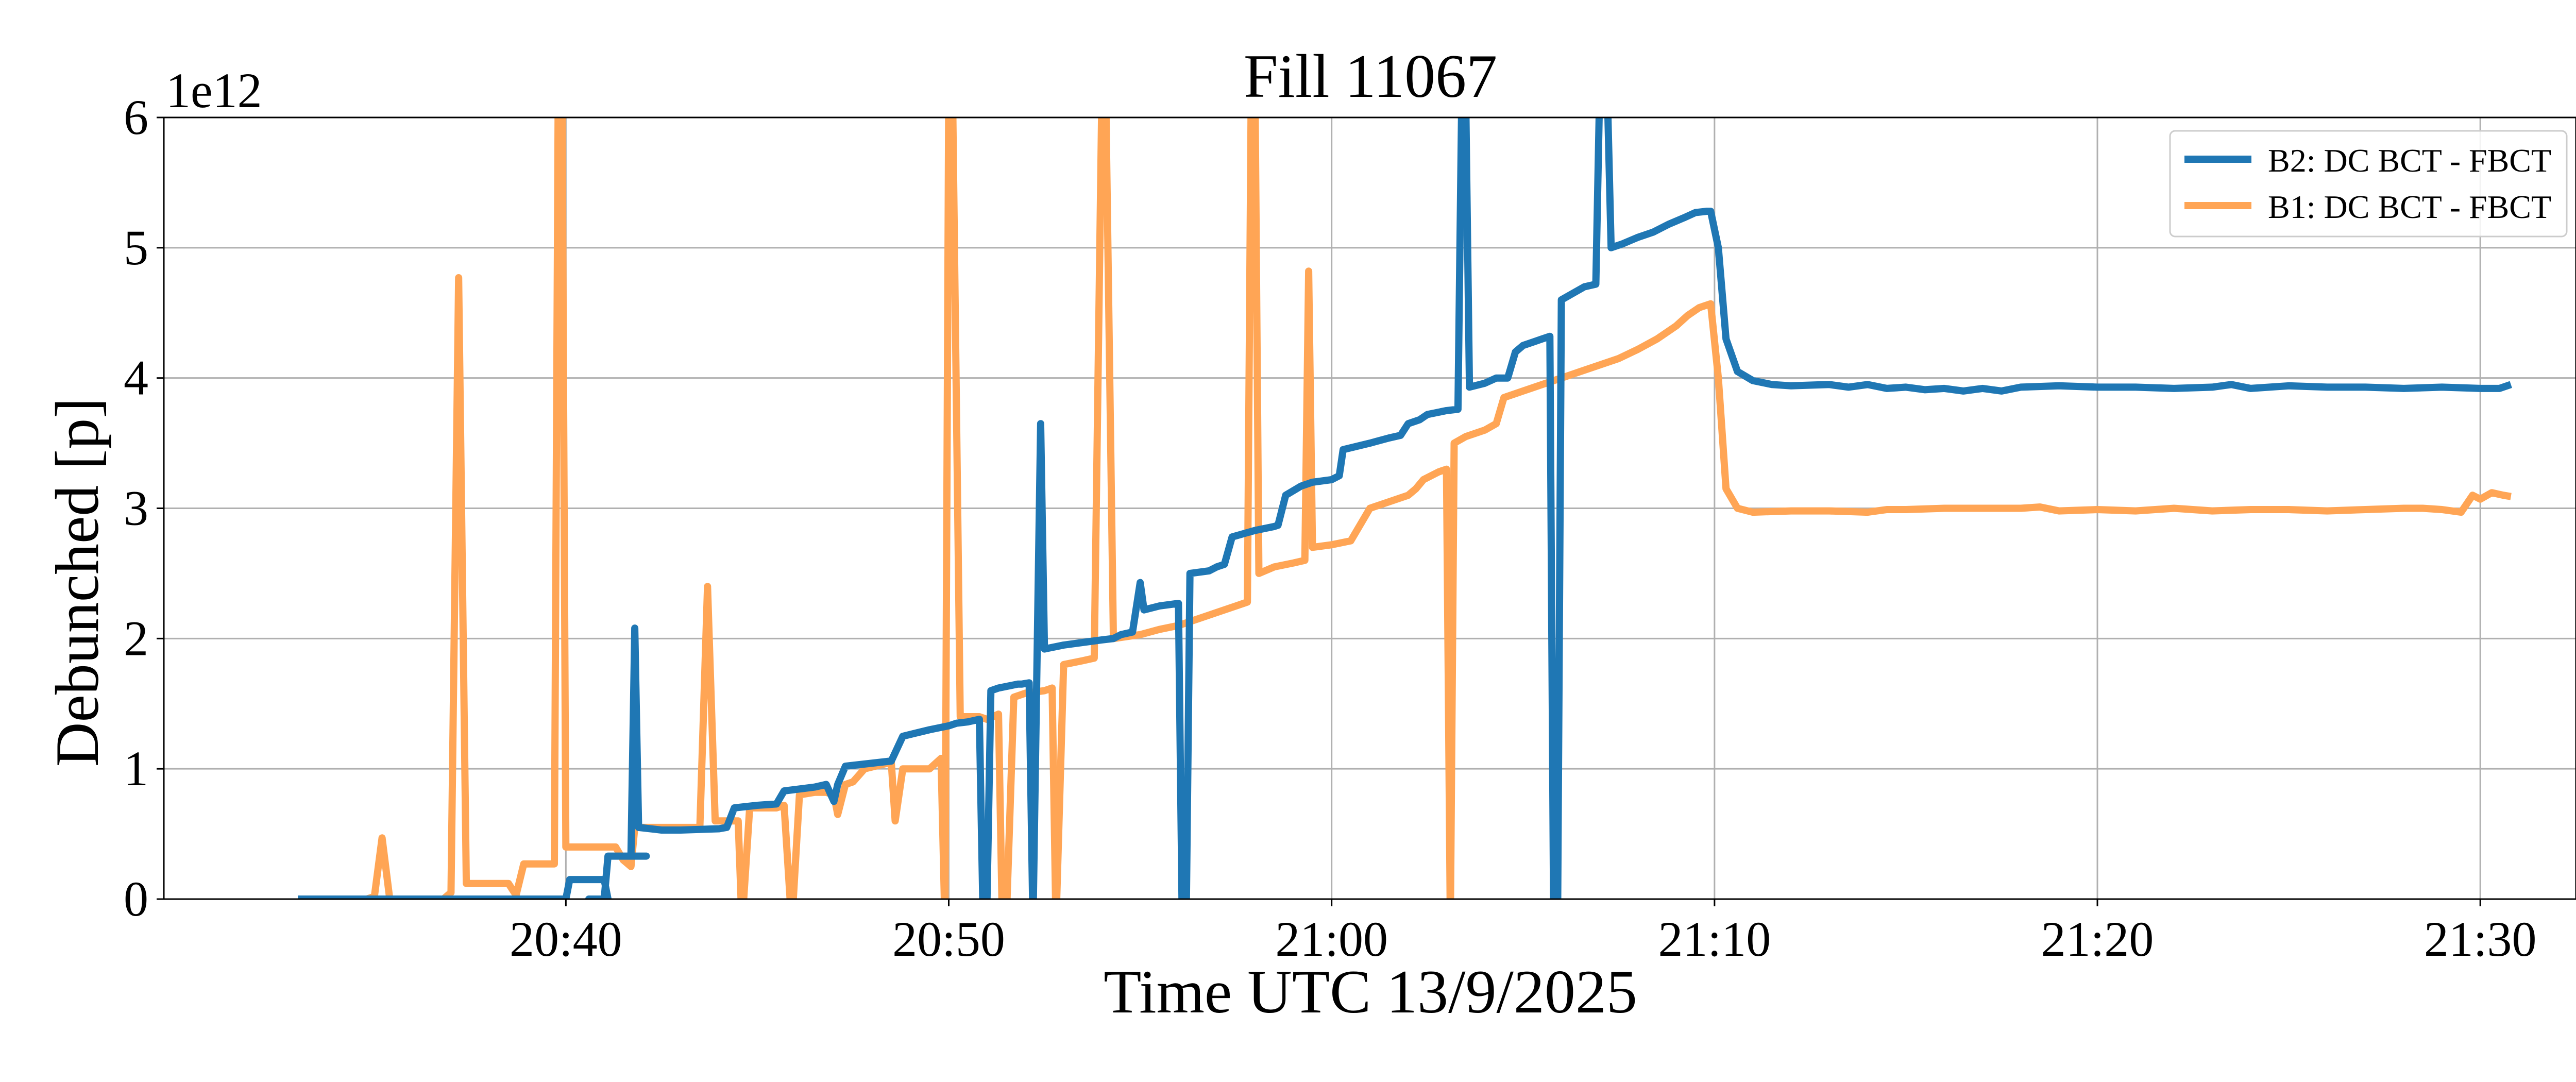 This screenshot has height=1082, width=2576. What do you see at coordinates (1370, 991) in the screenshot?
I see `x-axis-label: Time UTC 13/9/2025` at bounding box center [1370, 991].